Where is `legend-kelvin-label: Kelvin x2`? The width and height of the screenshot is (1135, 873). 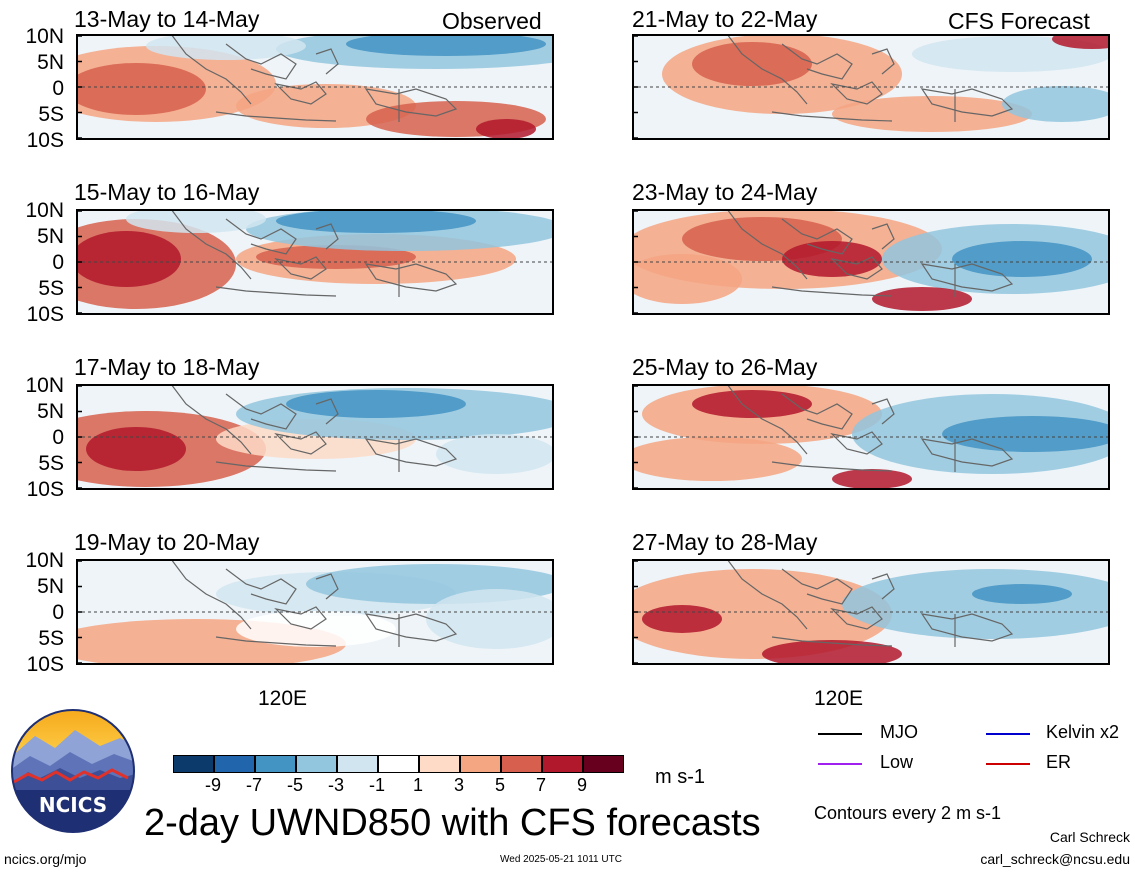 legend-kelvin-label: Kelvin x2 is located at coordinates (1083, 732).